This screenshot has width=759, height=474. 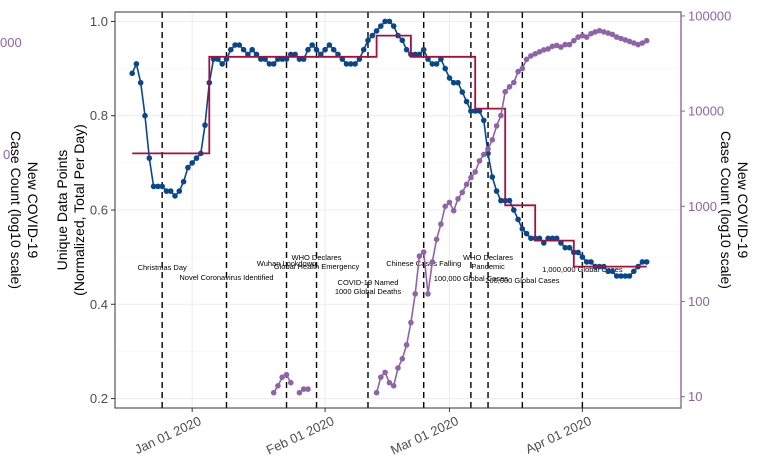 What do you see at coordinates (317, 262) in the screenshot?
I see `event-label: WHO Declares Global Health Emergency` at bounding box center [317, 262].